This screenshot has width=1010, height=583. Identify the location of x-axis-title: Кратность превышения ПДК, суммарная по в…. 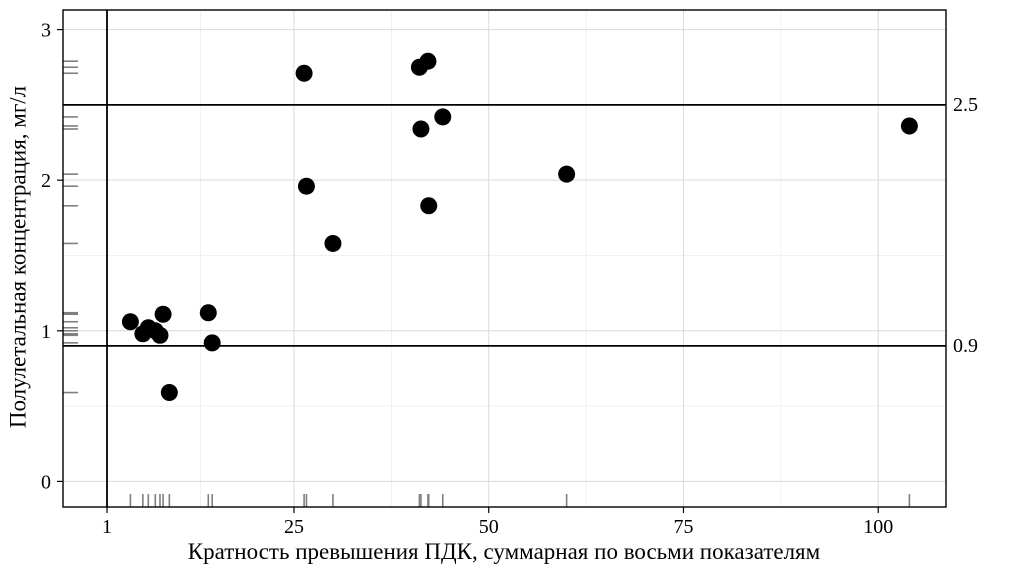
(504, 551).